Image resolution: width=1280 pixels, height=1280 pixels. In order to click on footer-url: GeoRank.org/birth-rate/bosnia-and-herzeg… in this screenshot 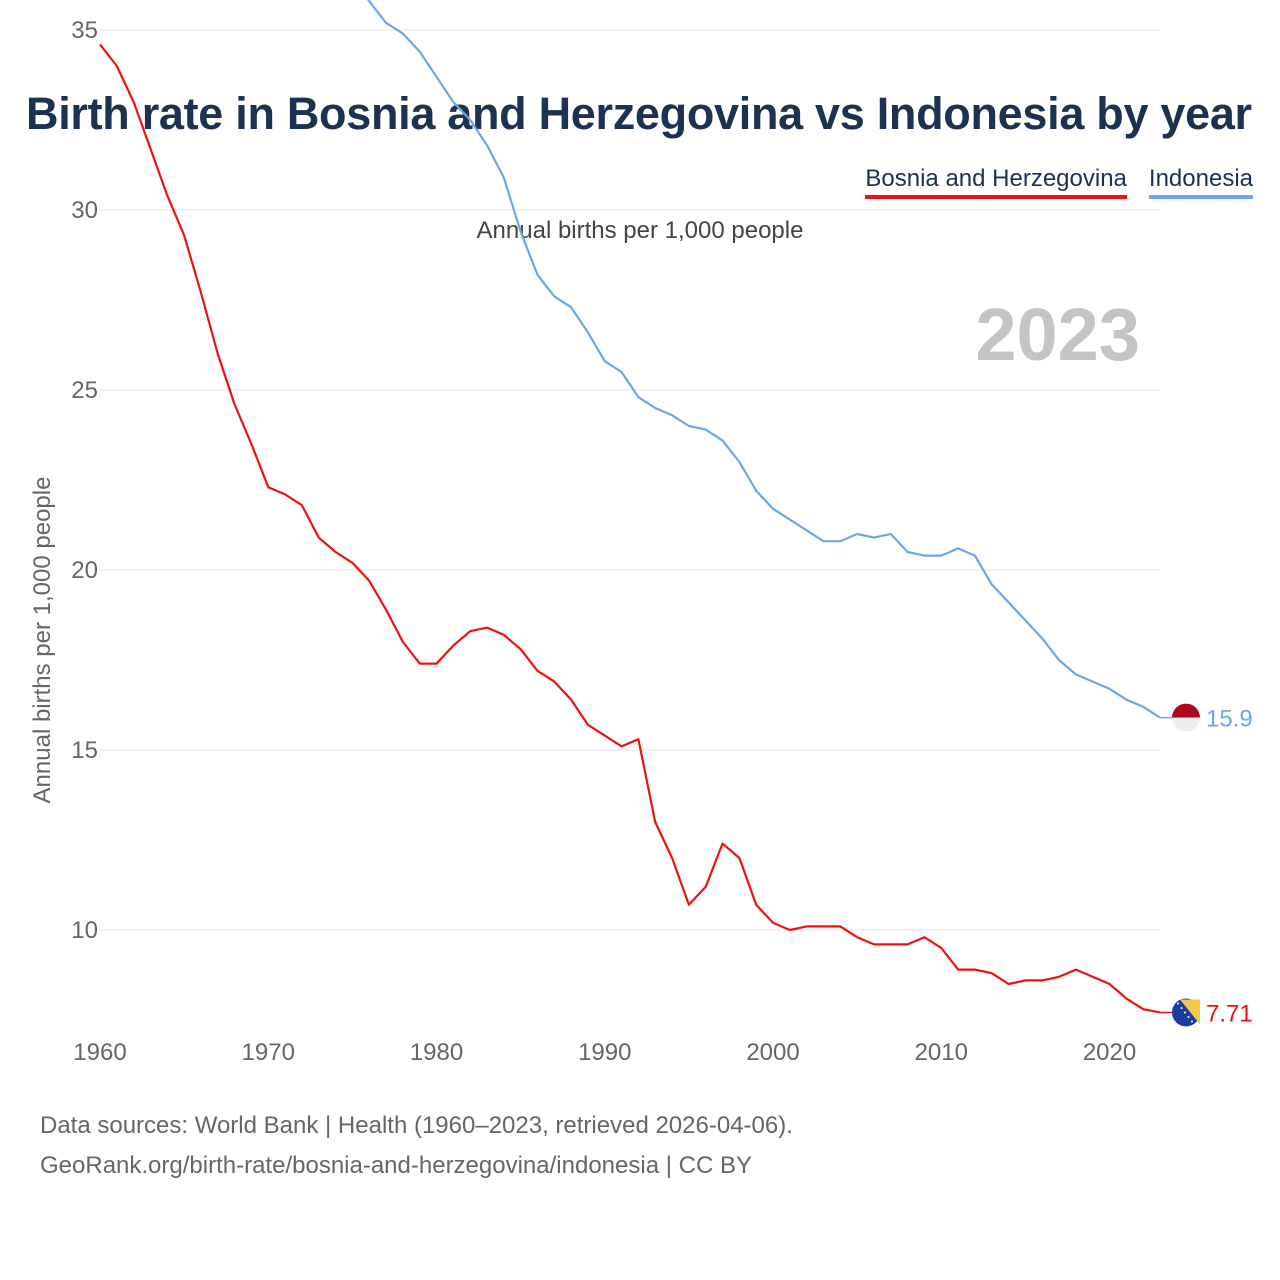, I will do `click(396, 1165)`.